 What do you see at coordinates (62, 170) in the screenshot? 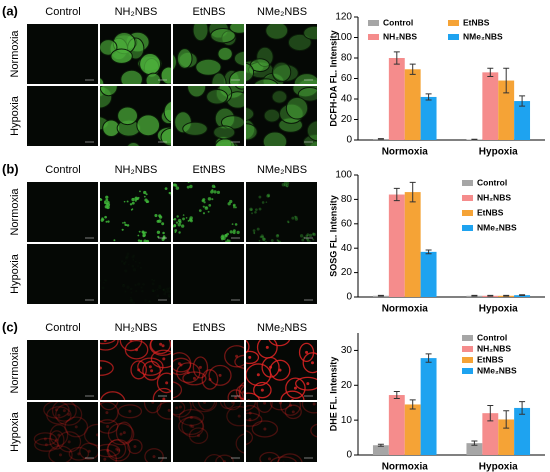
I see `column-label: Control` at bounding box center [62, 170].